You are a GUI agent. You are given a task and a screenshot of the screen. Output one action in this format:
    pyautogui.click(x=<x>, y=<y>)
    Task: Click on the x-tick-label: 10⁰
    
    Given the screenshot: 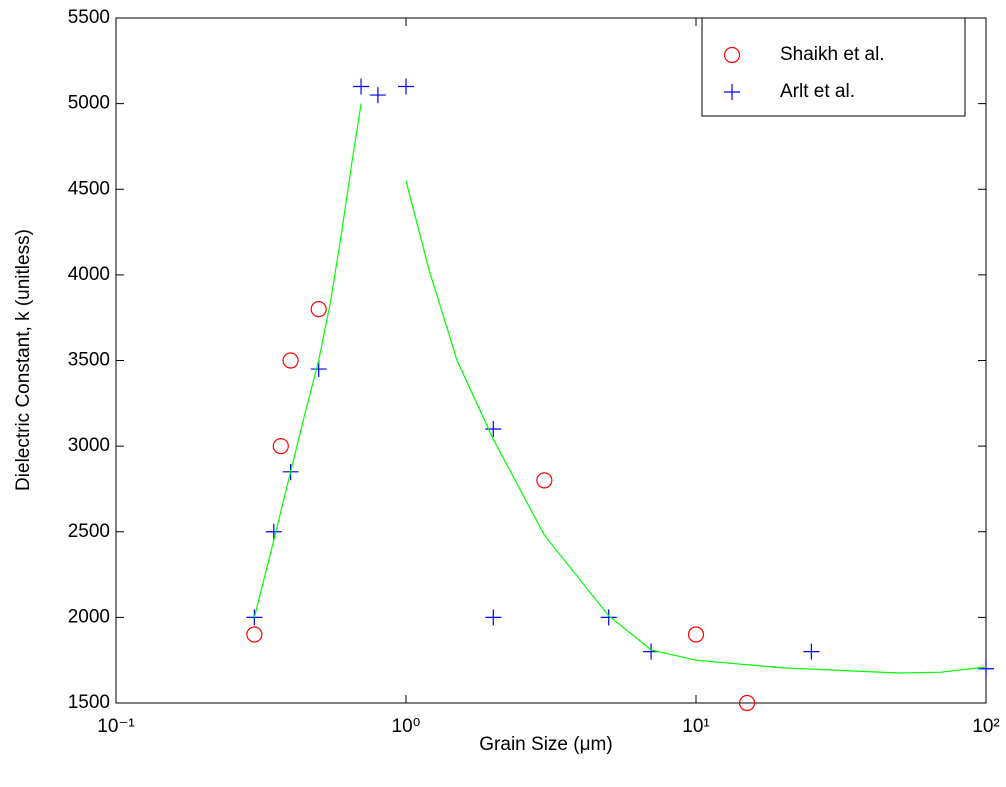 What is the action you would take?
    pyautogui.click(x=406, y=726)
    